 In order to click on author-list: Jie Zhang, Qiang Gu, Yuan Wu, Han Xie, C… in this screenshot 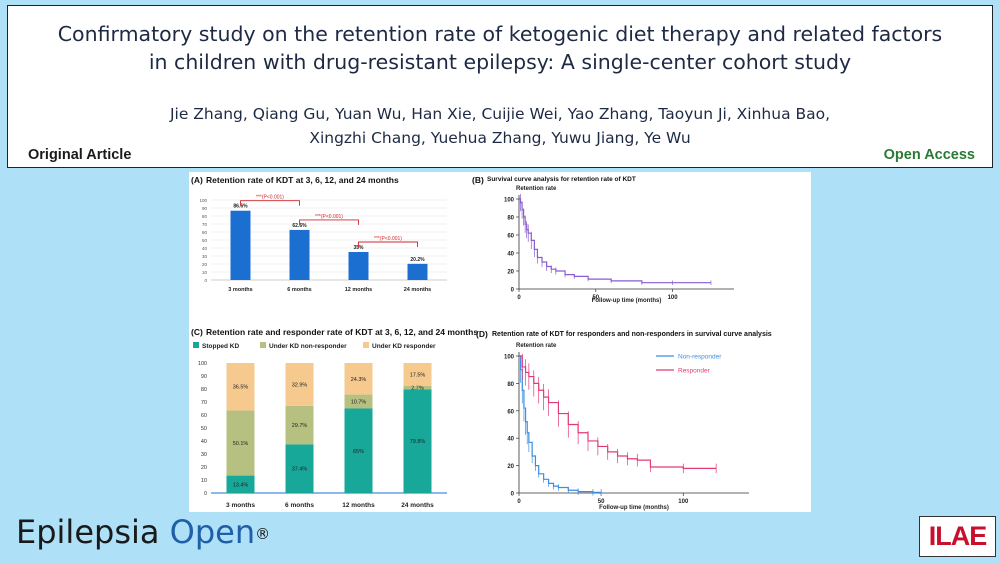, I will do `click(500, 126)`.